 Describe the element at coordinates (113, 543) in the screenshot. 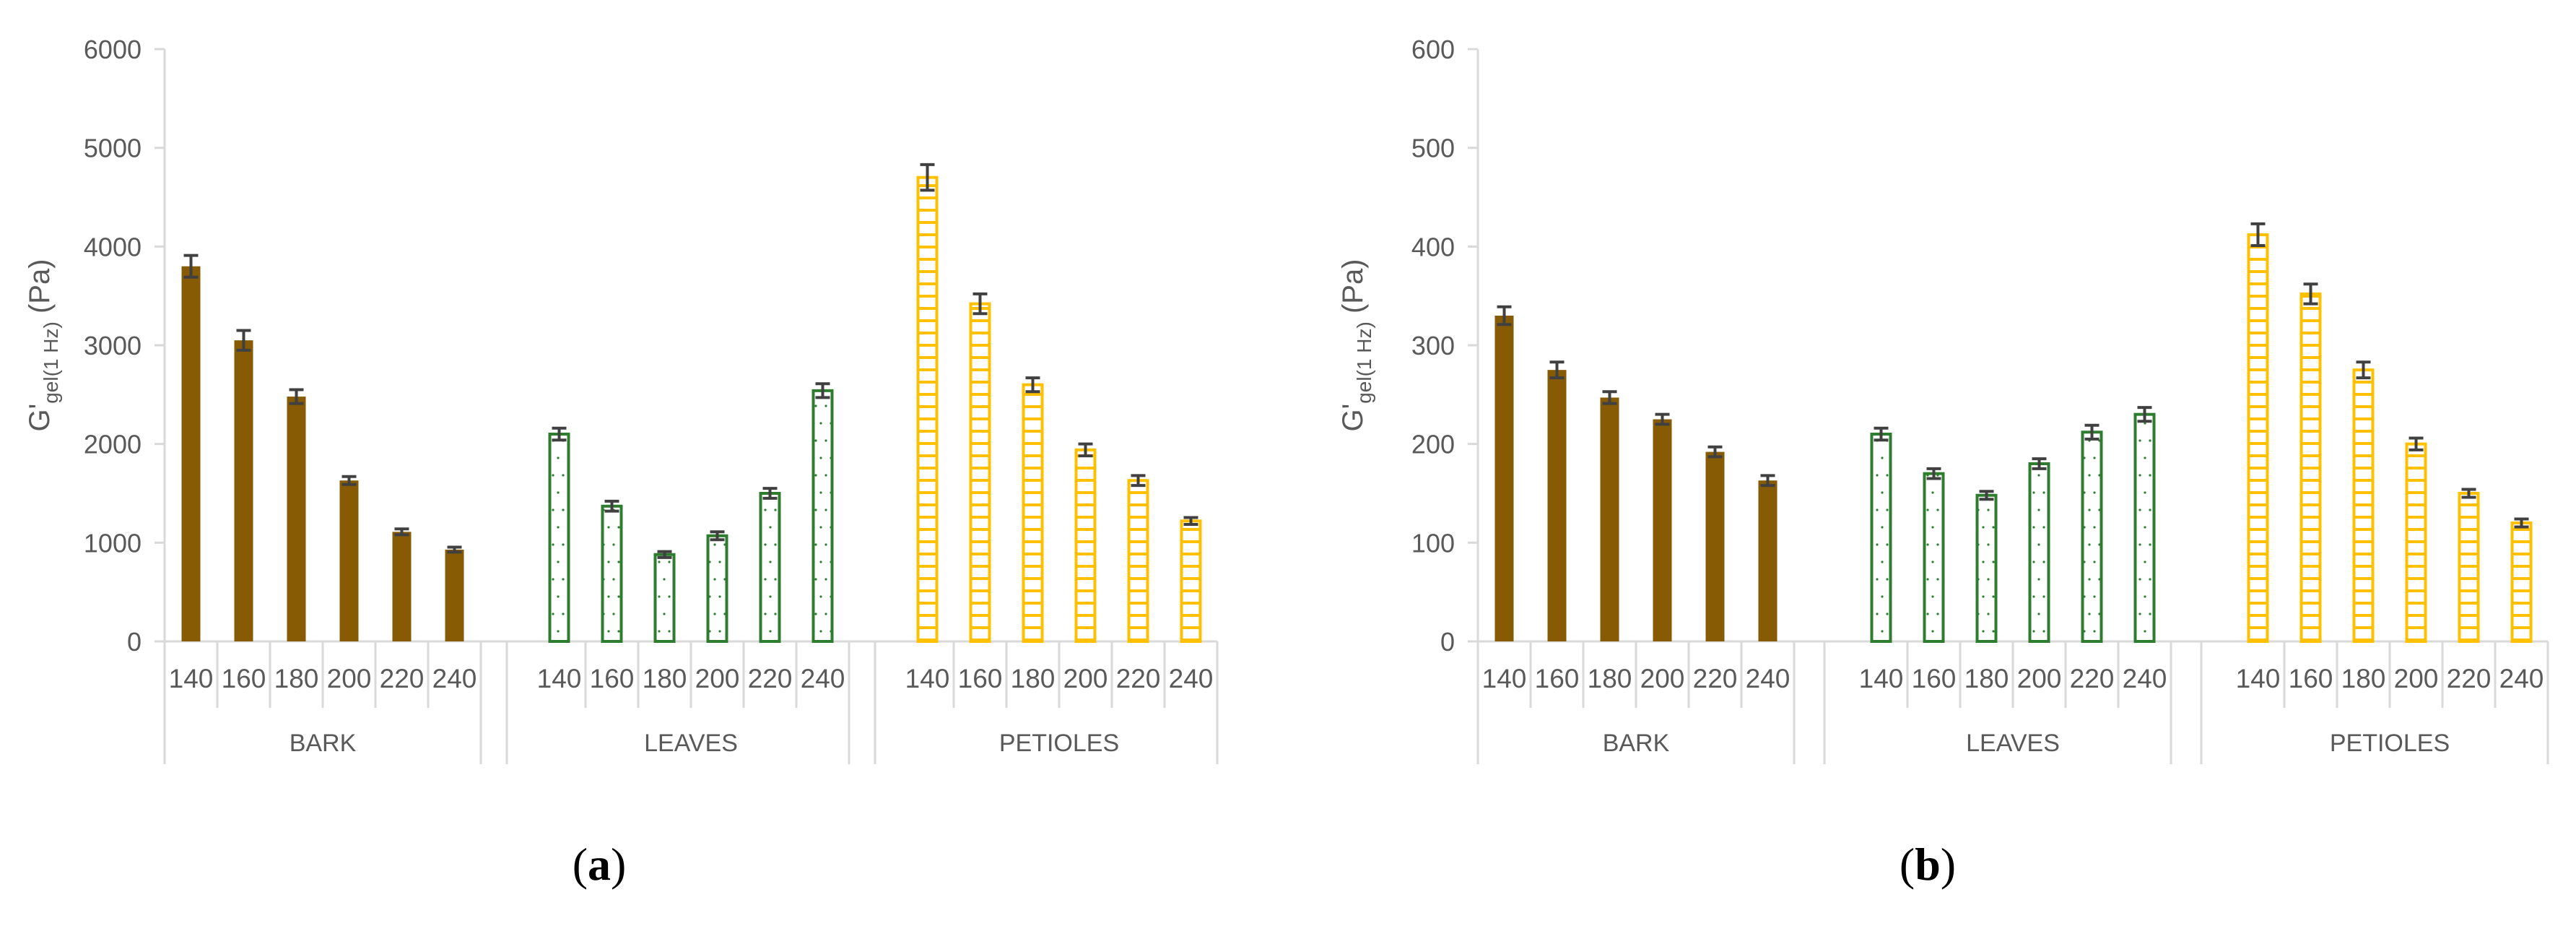

I see `y-tick-label: 1000` at that location.